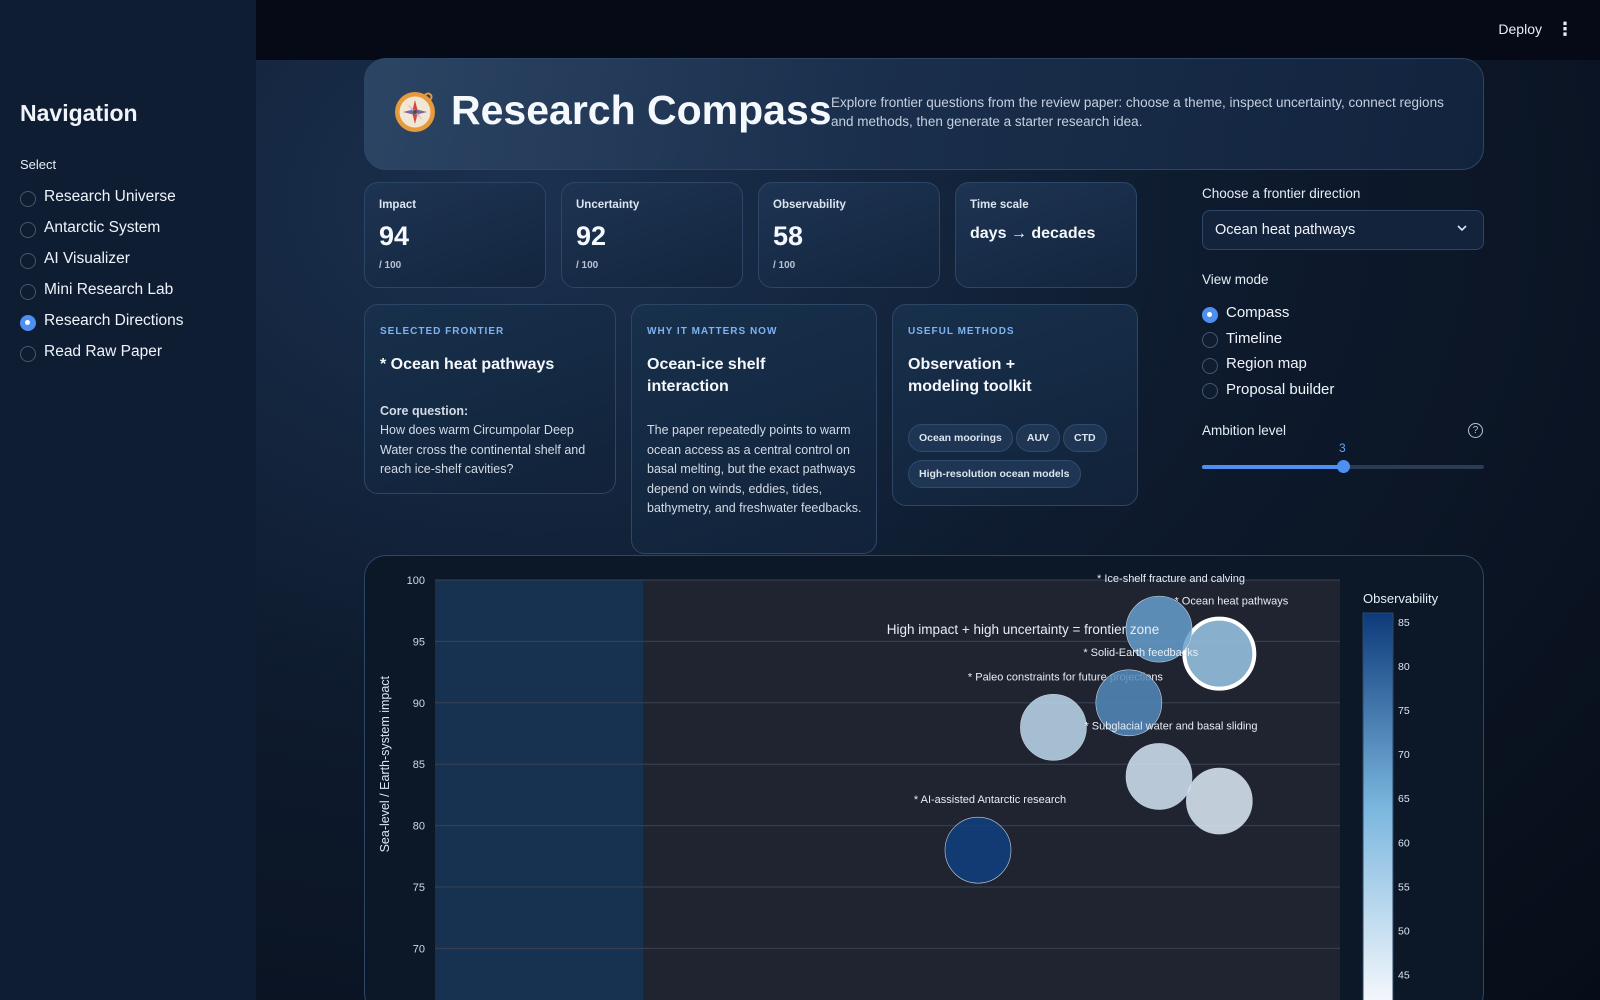 The height and width of the screenshot is (1000, 1600). Describe the element at coordinates (1520, 29) in the screenshot. I see `deploy-button: Deploy` at that location.